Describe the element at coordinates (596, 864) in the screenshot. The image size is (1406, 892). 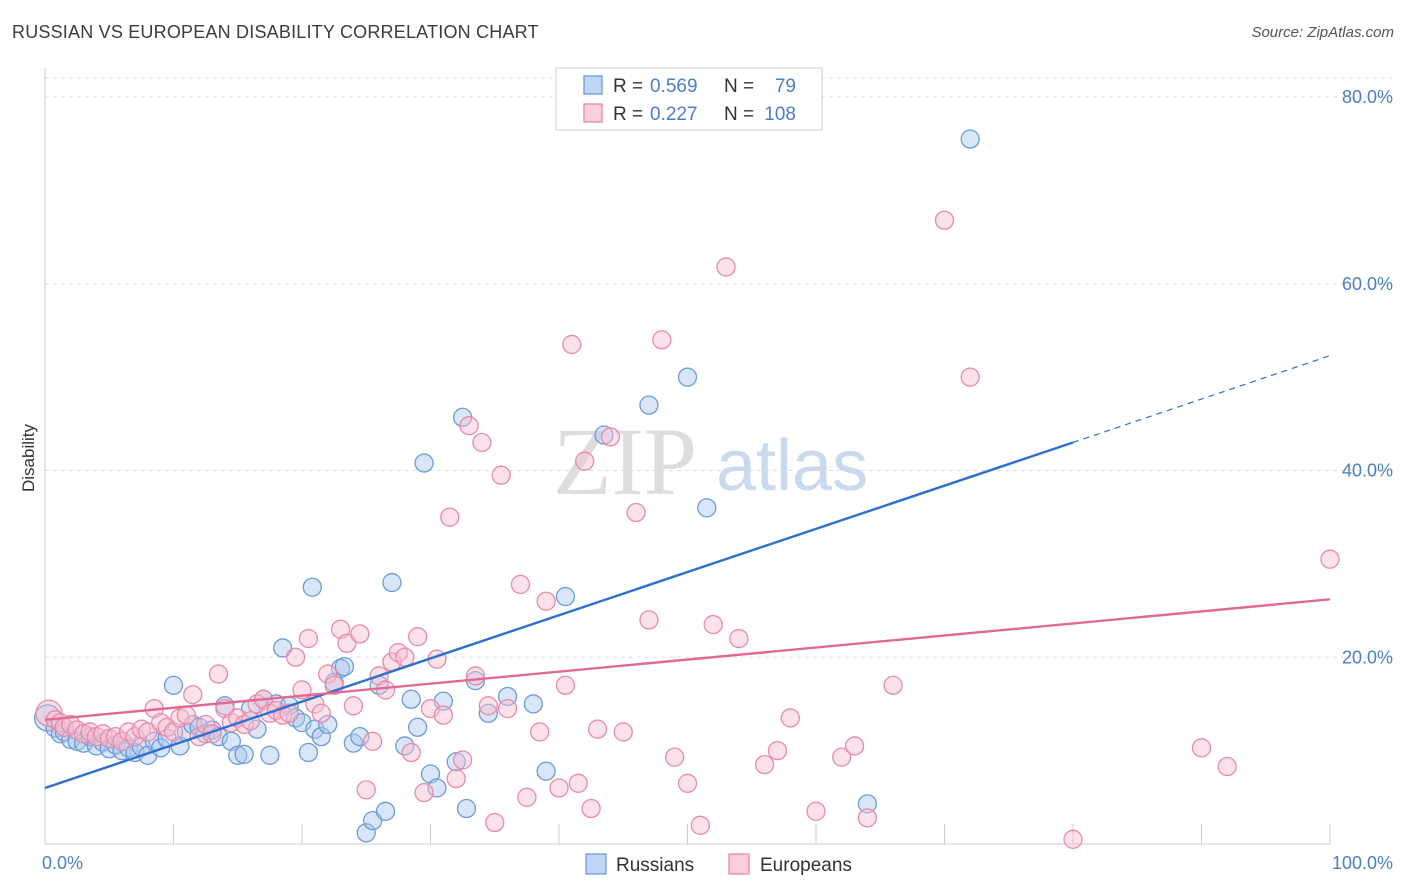
I see `bottom-legend-swatch-russians` at that location.